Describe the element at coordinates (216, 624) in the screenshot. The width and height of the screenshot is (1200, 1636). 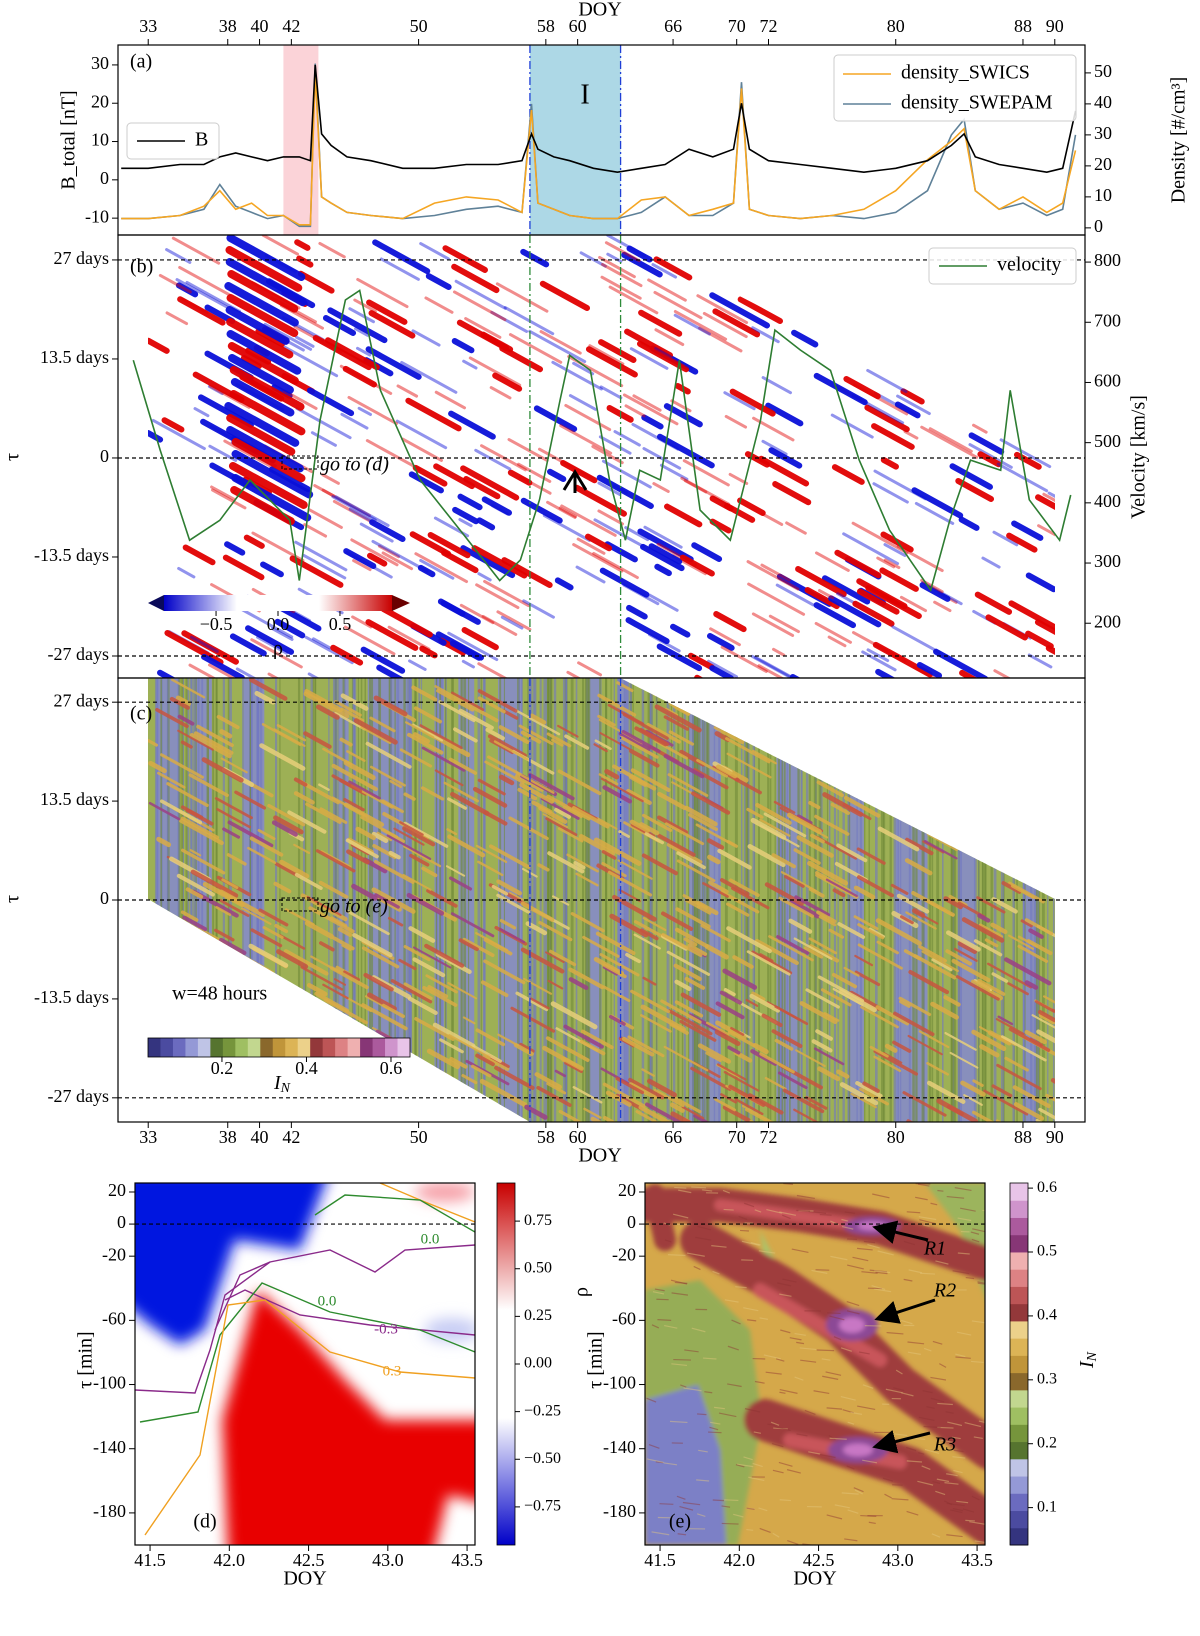
I see `colorbar-tick-label: −0.5` at that location.